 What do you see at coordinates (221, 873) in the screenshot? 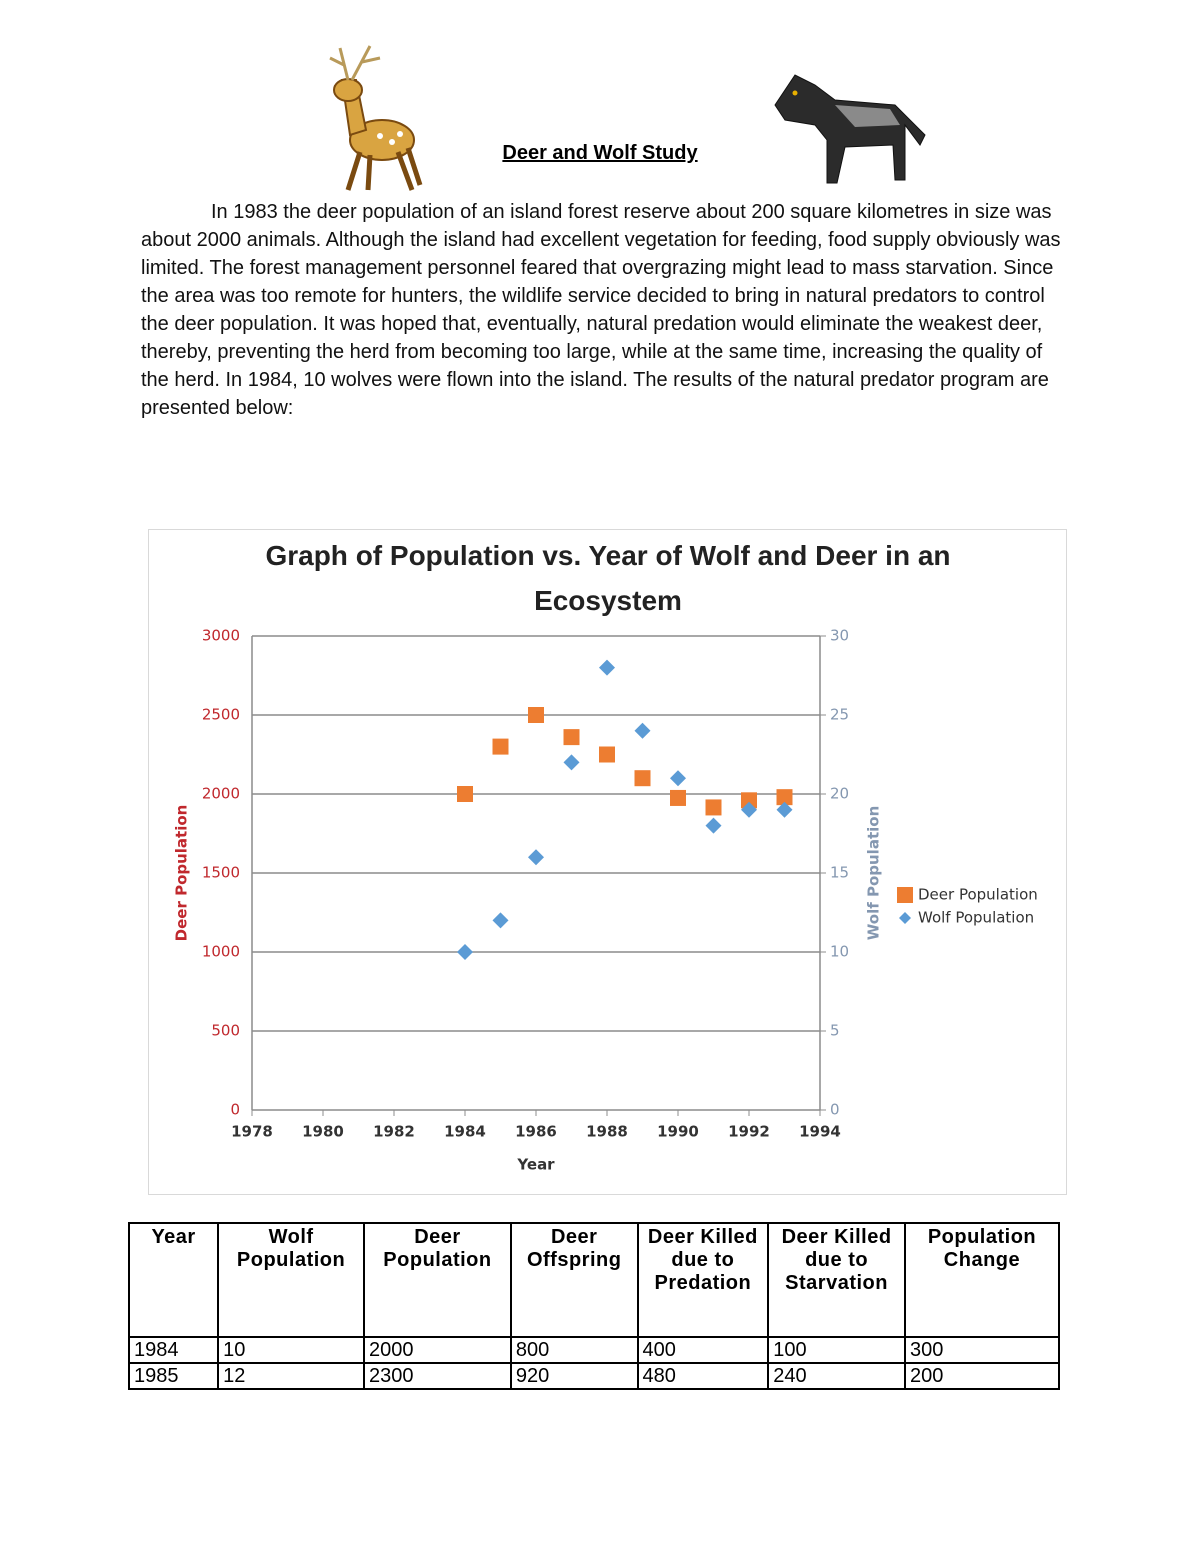
I see `y-tick-label: 1500` at bounding box center [221, 873].